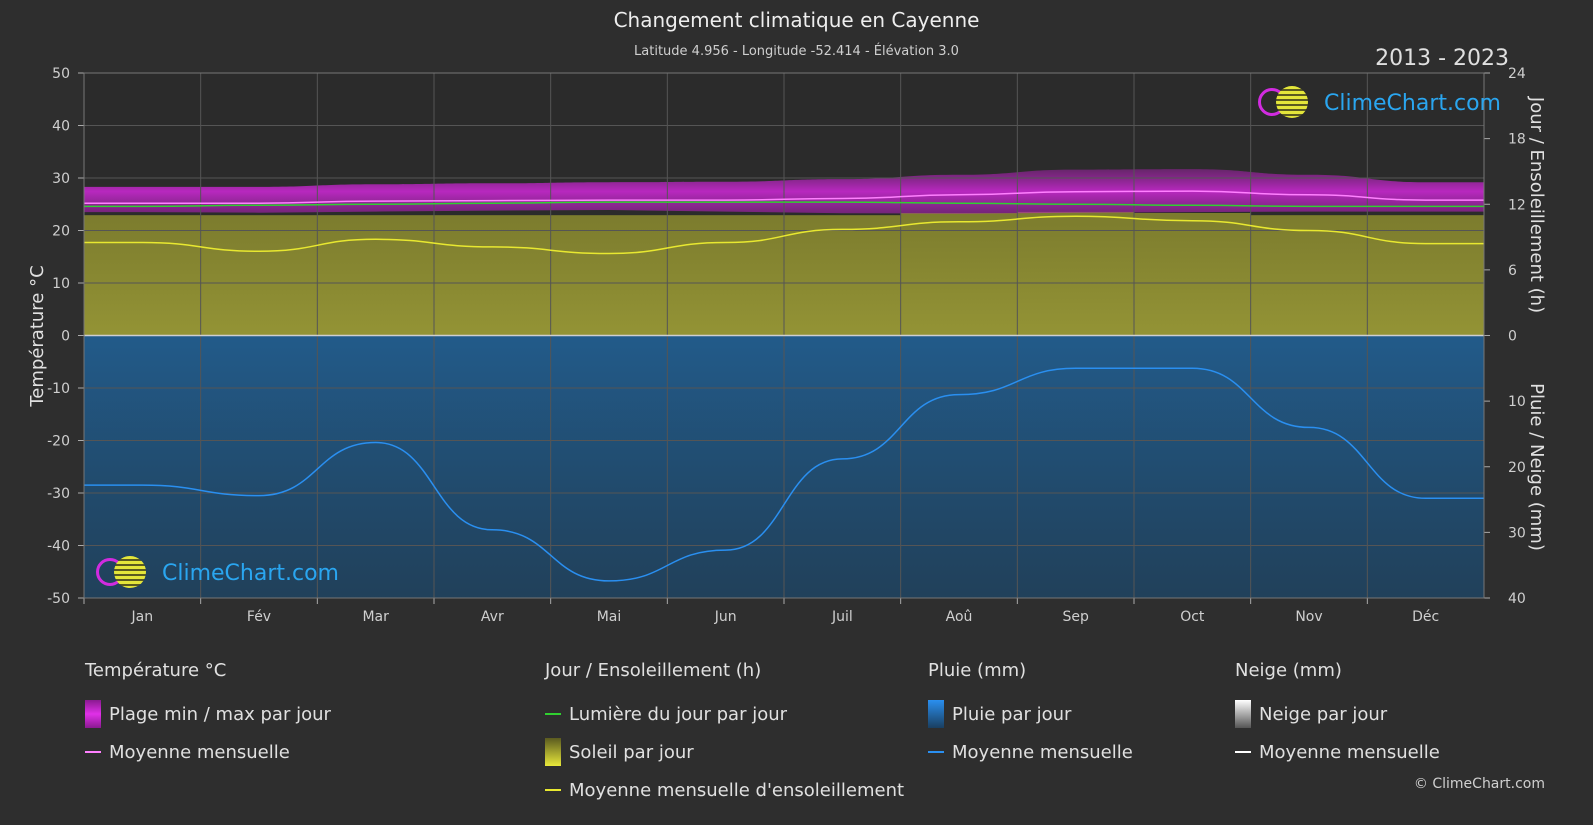 The width and height of the screenshot is (1593, 825). What do you see at coordinates (61, 232) in the screenshot?
I see `left-tick-label: 20` at bounding box center [61, 232].